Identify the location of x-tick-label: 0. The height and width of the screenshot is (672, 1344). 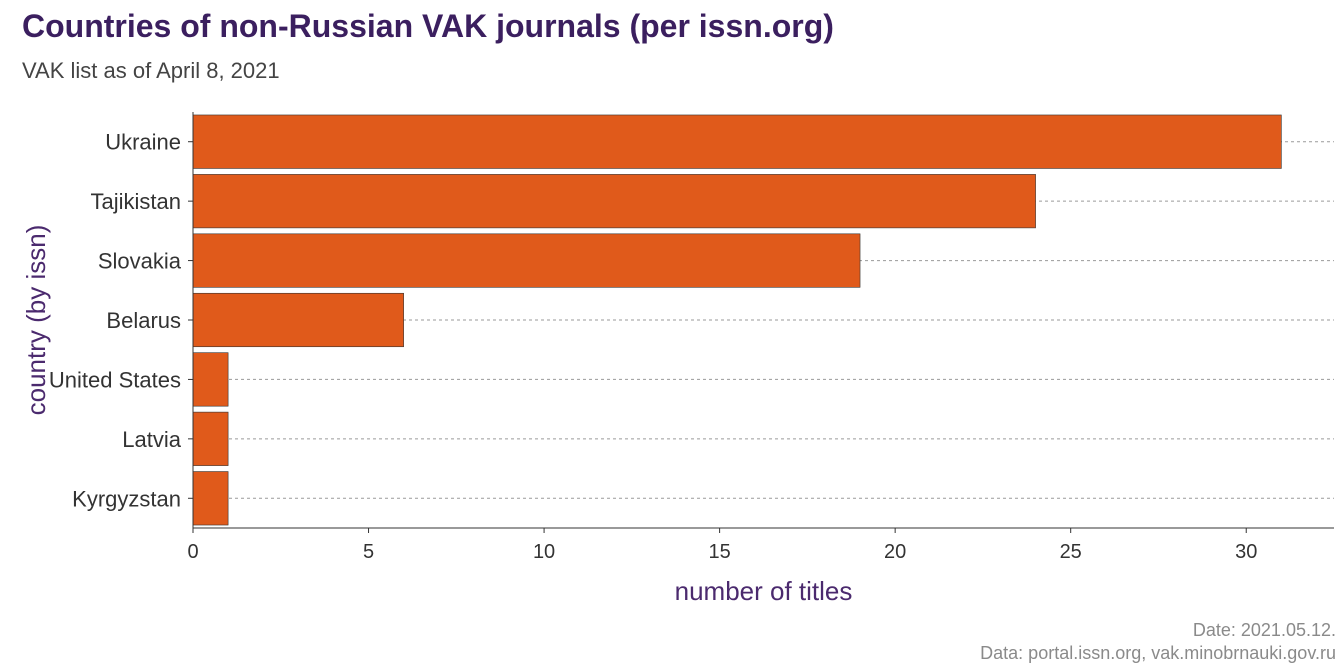
(192, 552).